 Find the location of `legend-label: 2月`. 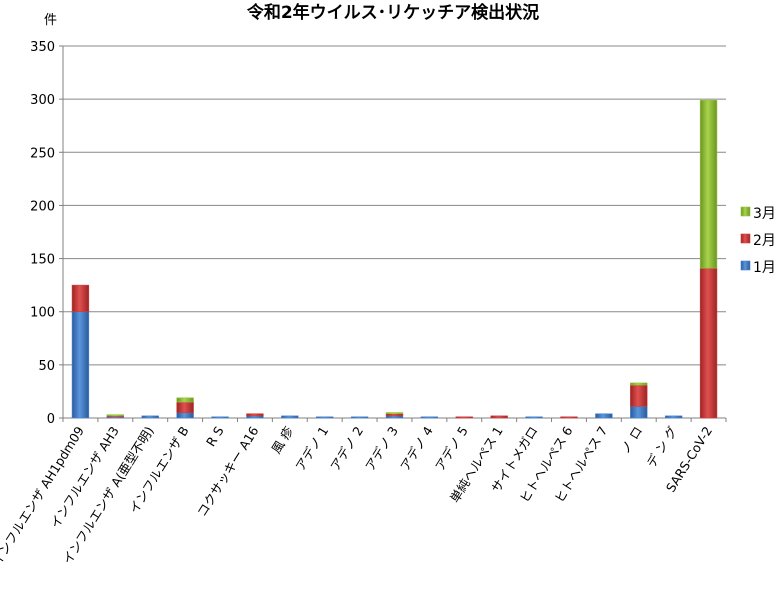

legend-label: 2月 is located at coordinates (764, 241).